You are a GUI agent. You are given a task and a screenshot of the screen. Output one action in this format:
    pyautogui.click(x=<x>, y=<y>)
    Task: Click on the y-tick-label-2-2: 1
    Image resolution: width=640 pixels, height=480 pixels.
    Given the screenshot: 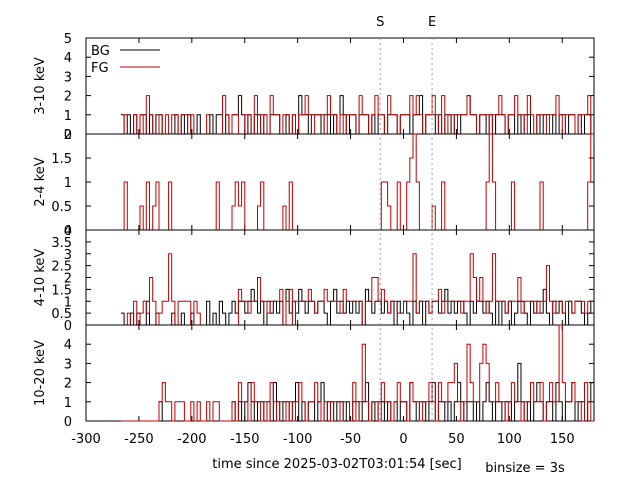 What is the action you would take?
    pyautogui.click(x=68, y=302)
    